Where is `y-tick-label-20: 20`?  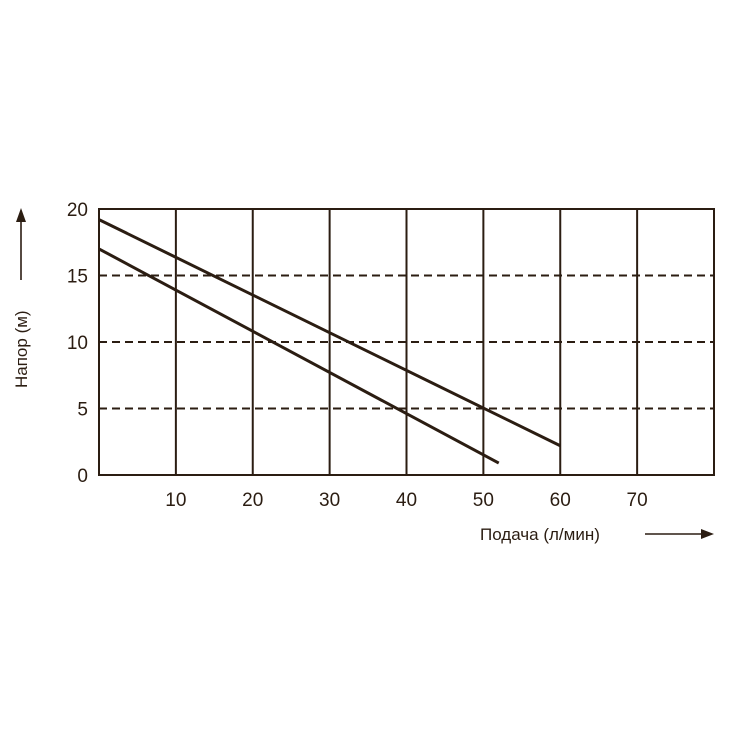 y-tick-label-20: 20 is located at coordinates (77, 210).